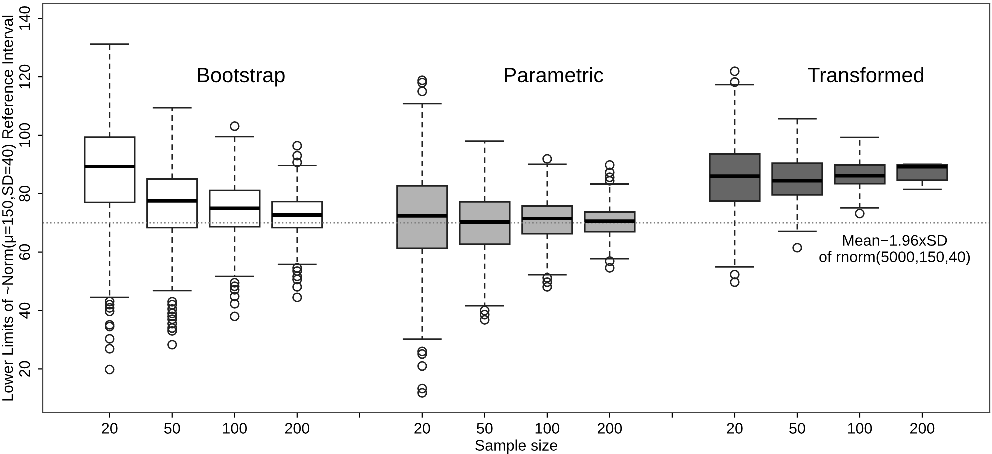 The image size is (992, 454). Describe the element at coordinates (24, 18) in the screenshot. I see `y-tick-label: 140` at that location.